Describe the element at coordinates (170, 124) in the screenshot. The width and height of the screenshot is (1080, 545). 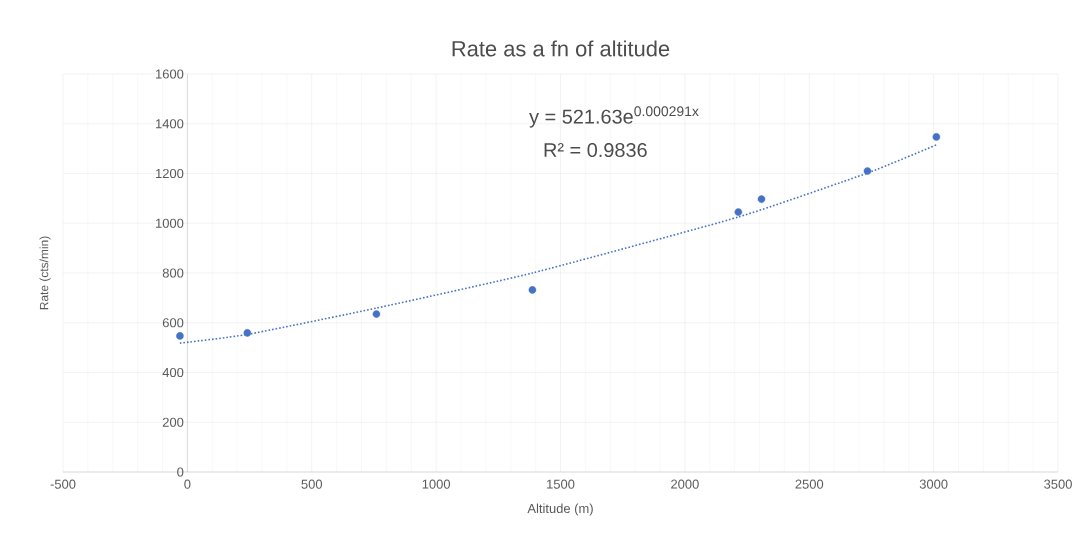
I see `y-tick-label: 1400` at that location.